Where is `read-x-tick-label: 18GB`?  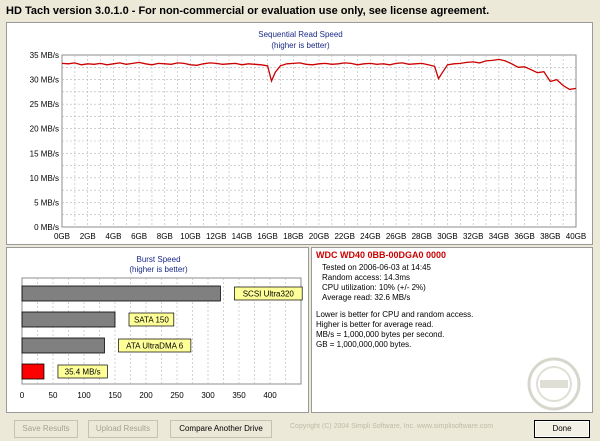 read-x-tick-label: 18GB is located at coordinates (293, 236).